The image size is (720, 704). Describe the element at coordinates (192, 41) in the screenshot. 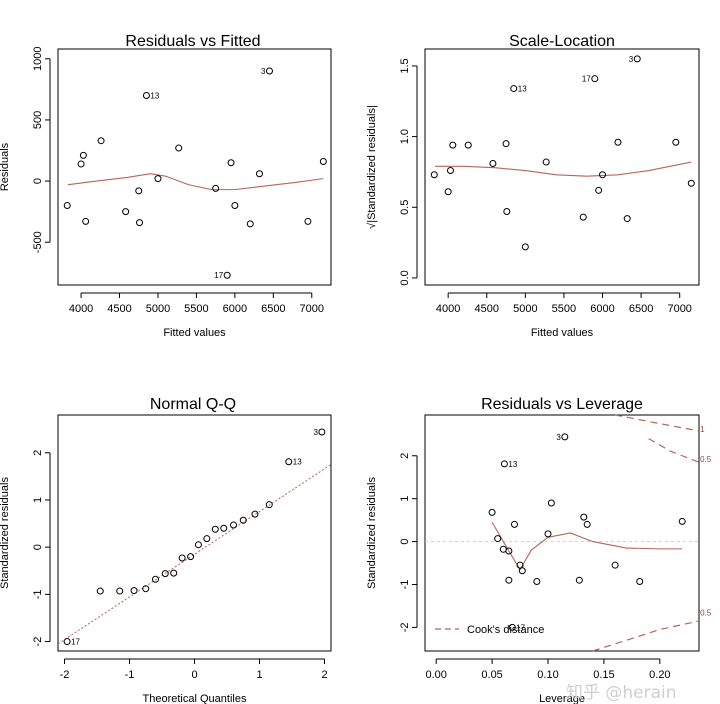

I see `chart-title: Residuals vs Fitted` at that location.